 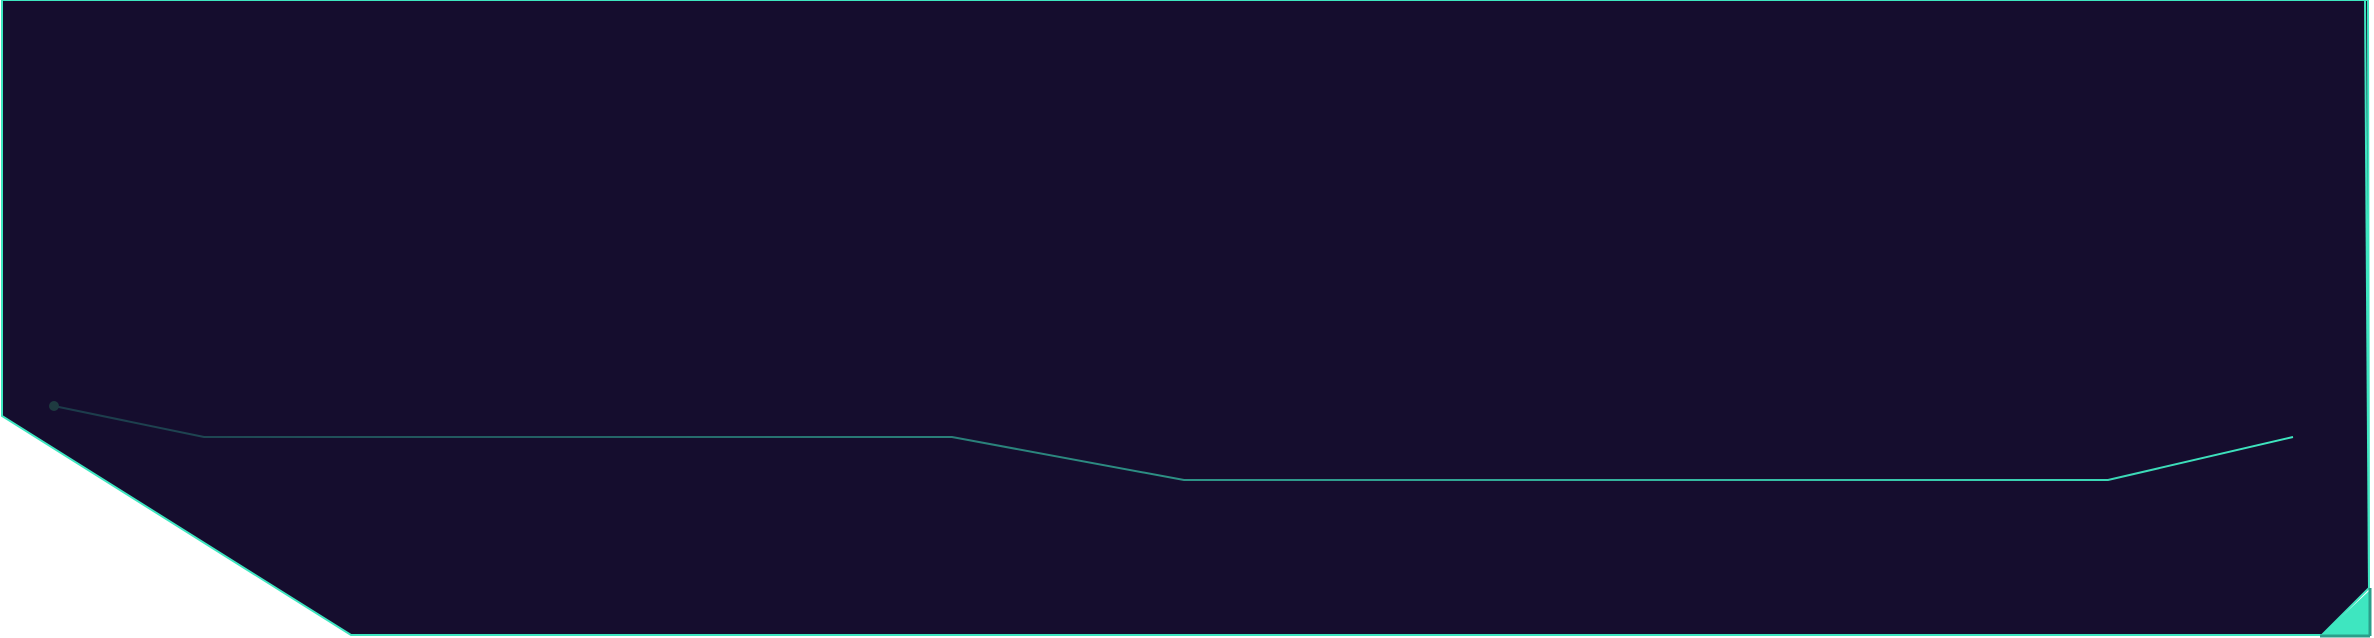 What do you see at coordinates (2345, 613) in the screenshot?
I see `corner-accent-triangle` at bounding box center [2345, 613].